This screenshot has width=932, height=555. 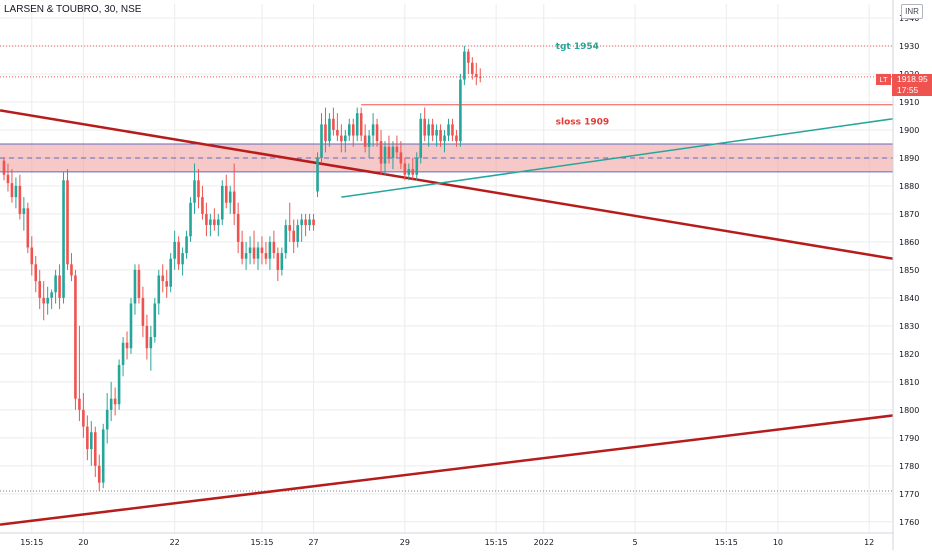 What do you see at coordinates (83, 542) in the screenshot?
I see `x-tick-label: 20` at bounding box center [83, 542].